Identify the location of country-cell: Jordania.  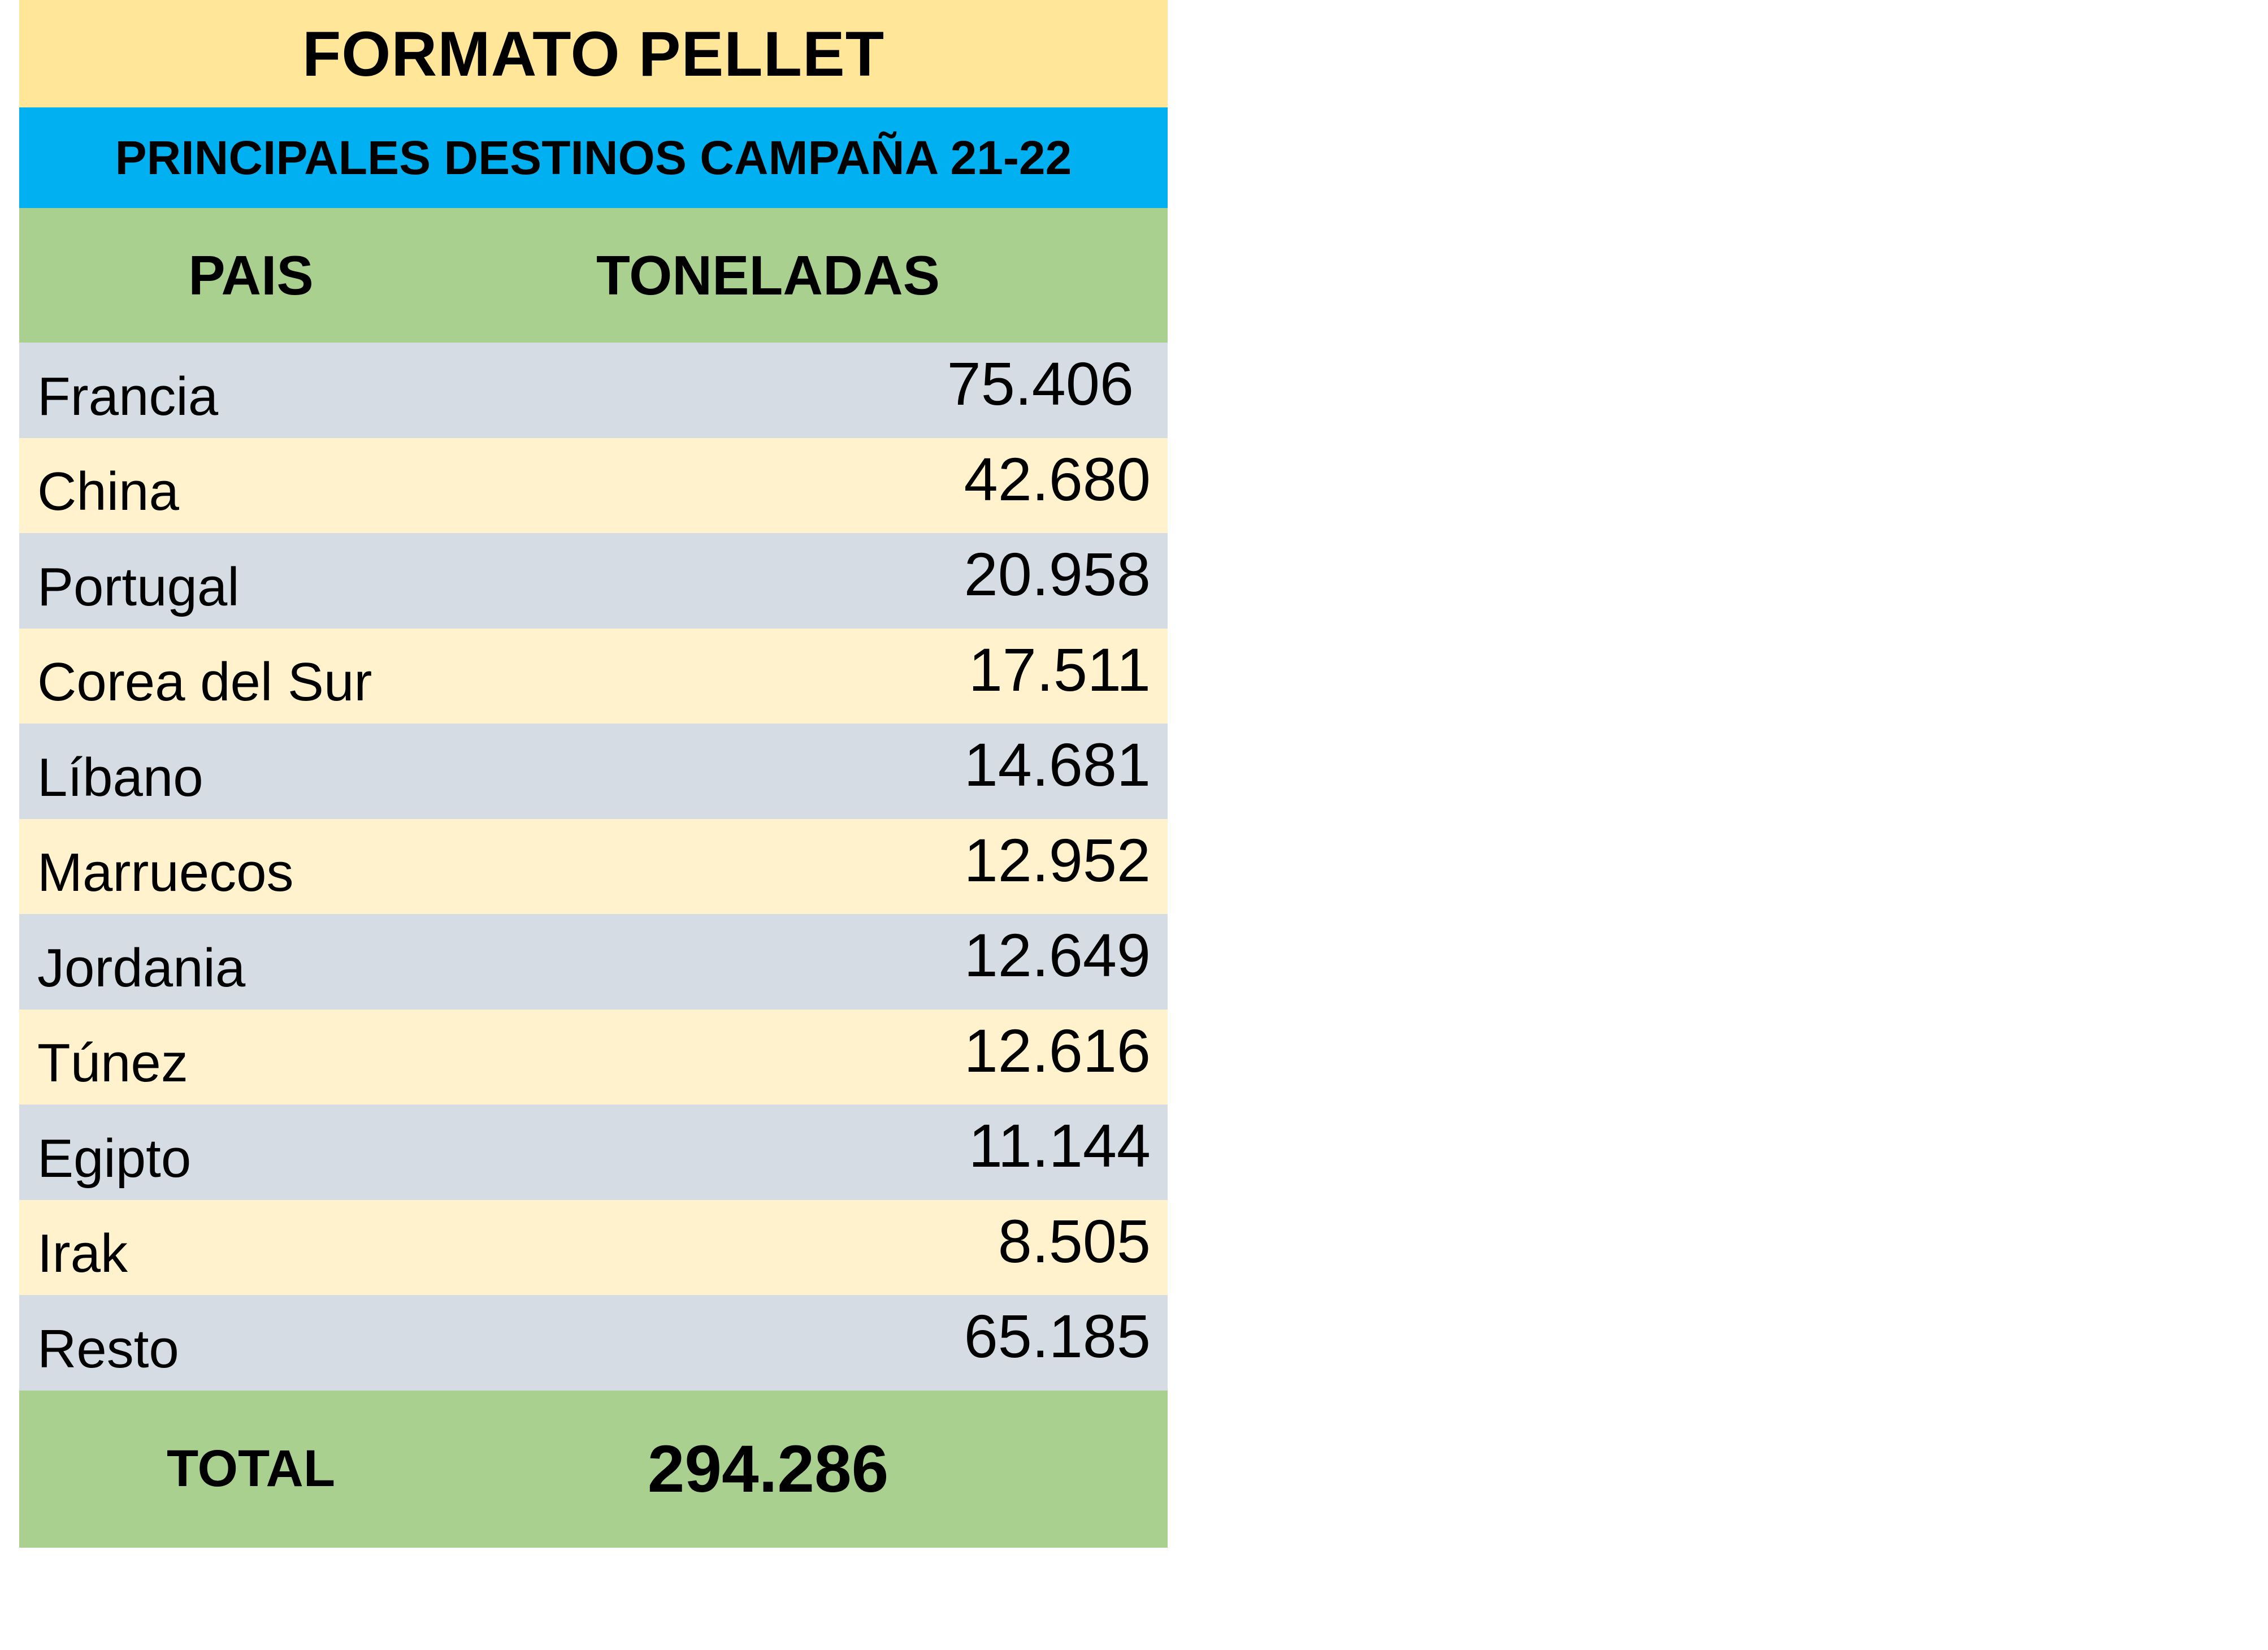
(141, 967).